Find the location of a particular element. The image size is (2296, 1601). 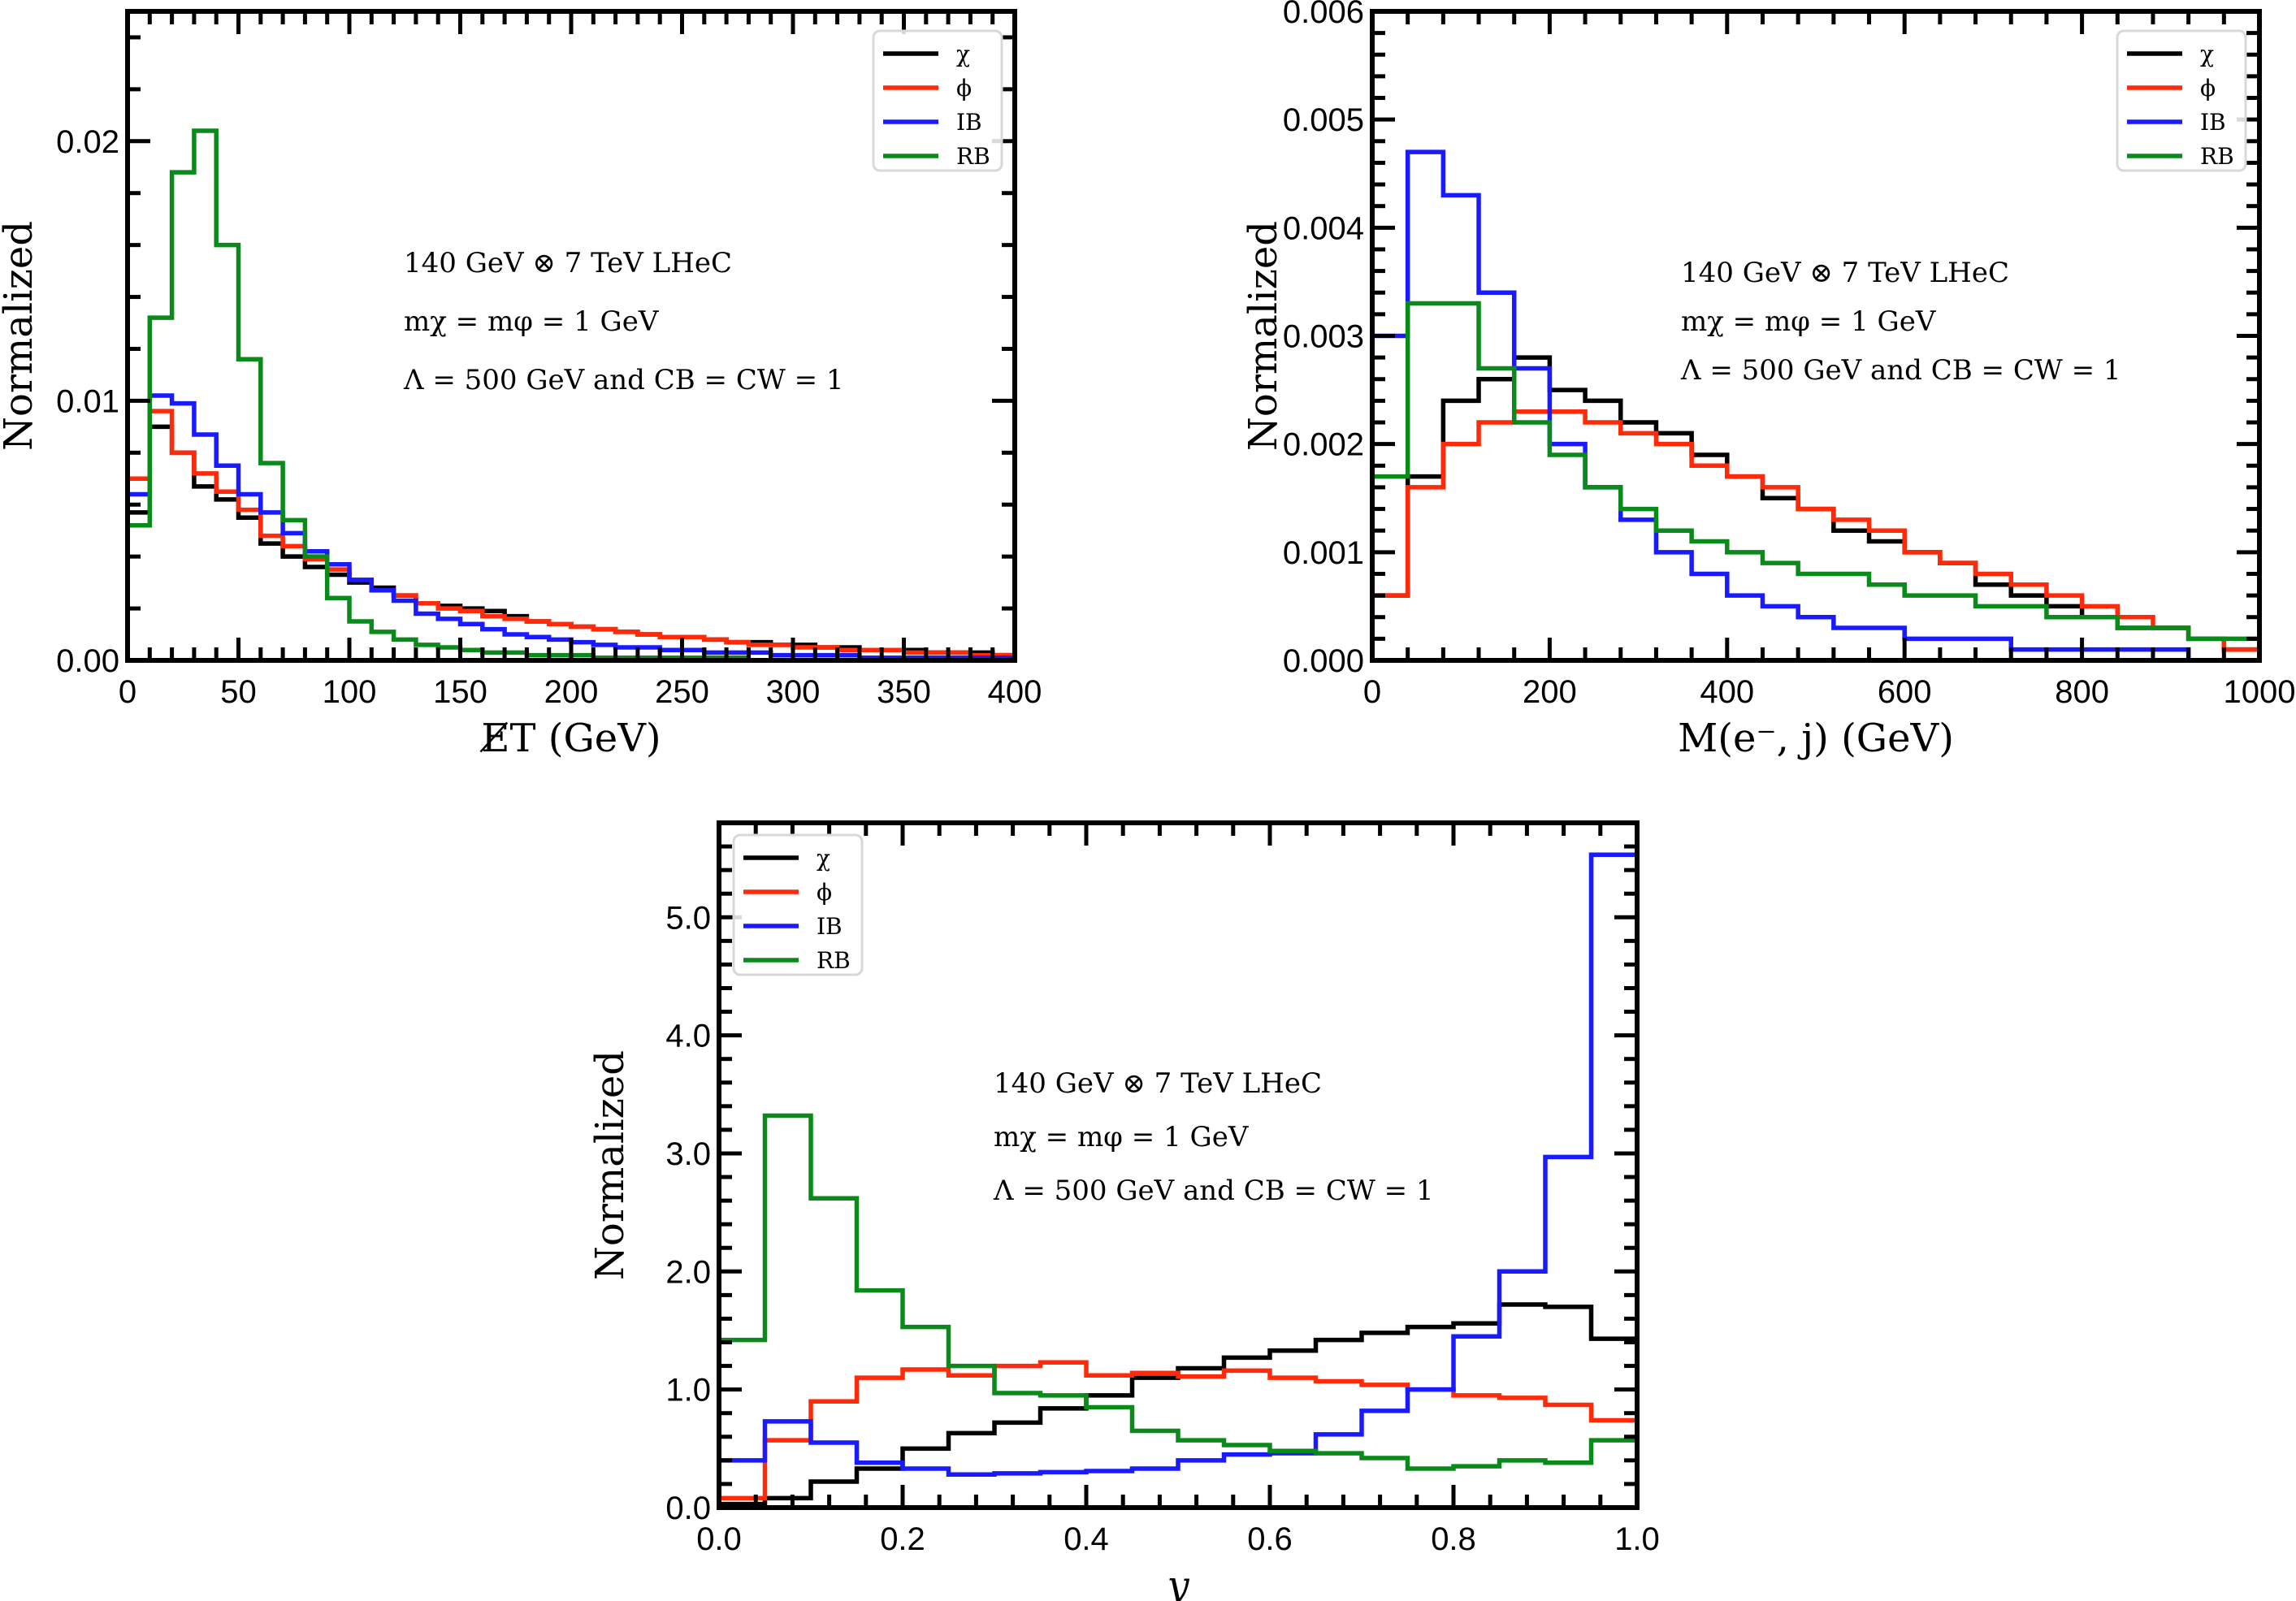

x-tick-label: 350 is located at coordinates (904, 692).